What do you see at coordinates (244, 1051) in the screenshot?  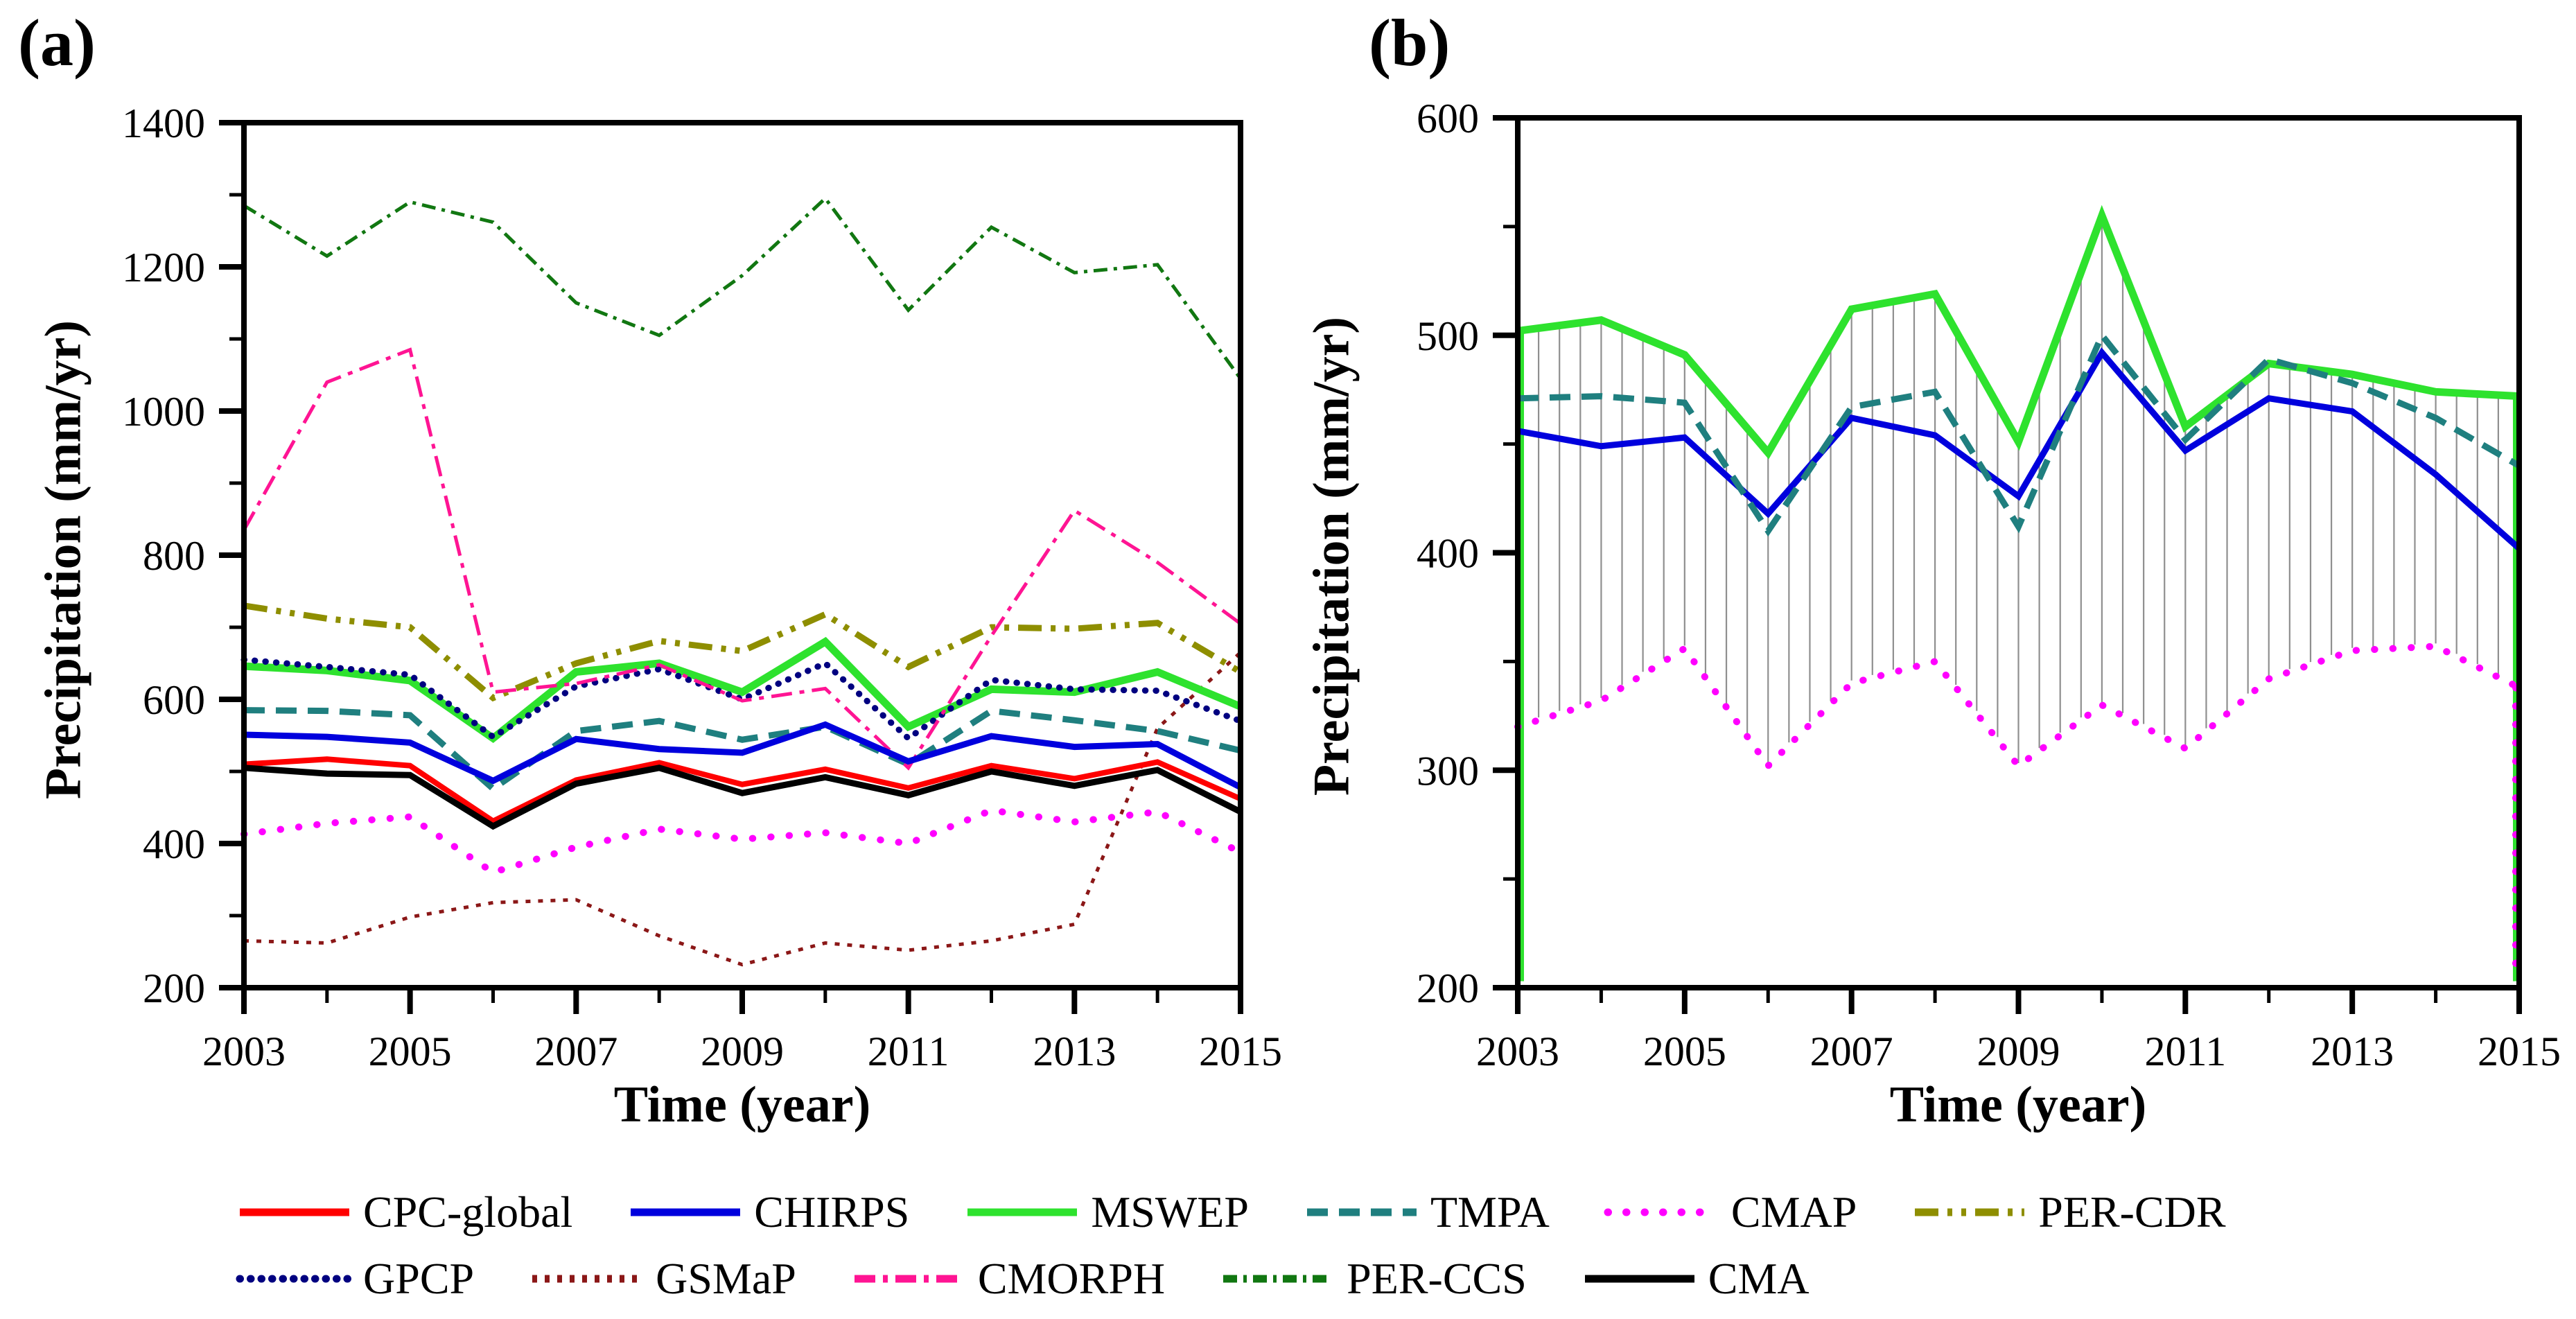 I see `x-tick-label: 2003` at bounding box center [244, 1051].